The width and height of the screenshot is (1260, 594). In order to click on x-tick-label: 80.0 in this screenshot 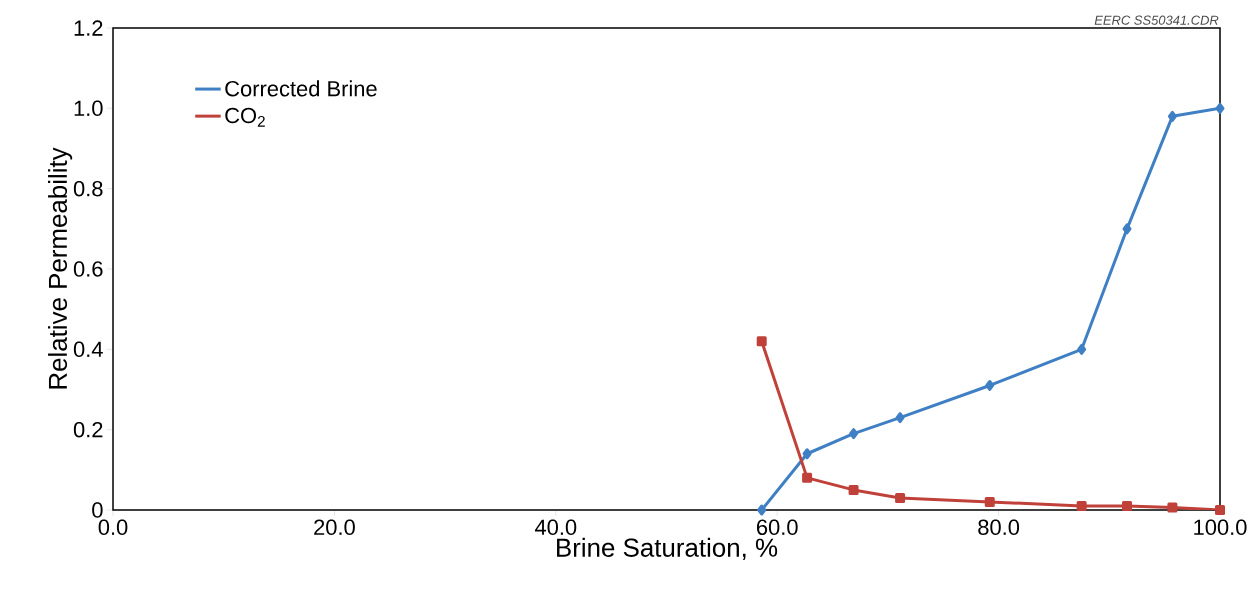, I will do `click(999, 527)`.